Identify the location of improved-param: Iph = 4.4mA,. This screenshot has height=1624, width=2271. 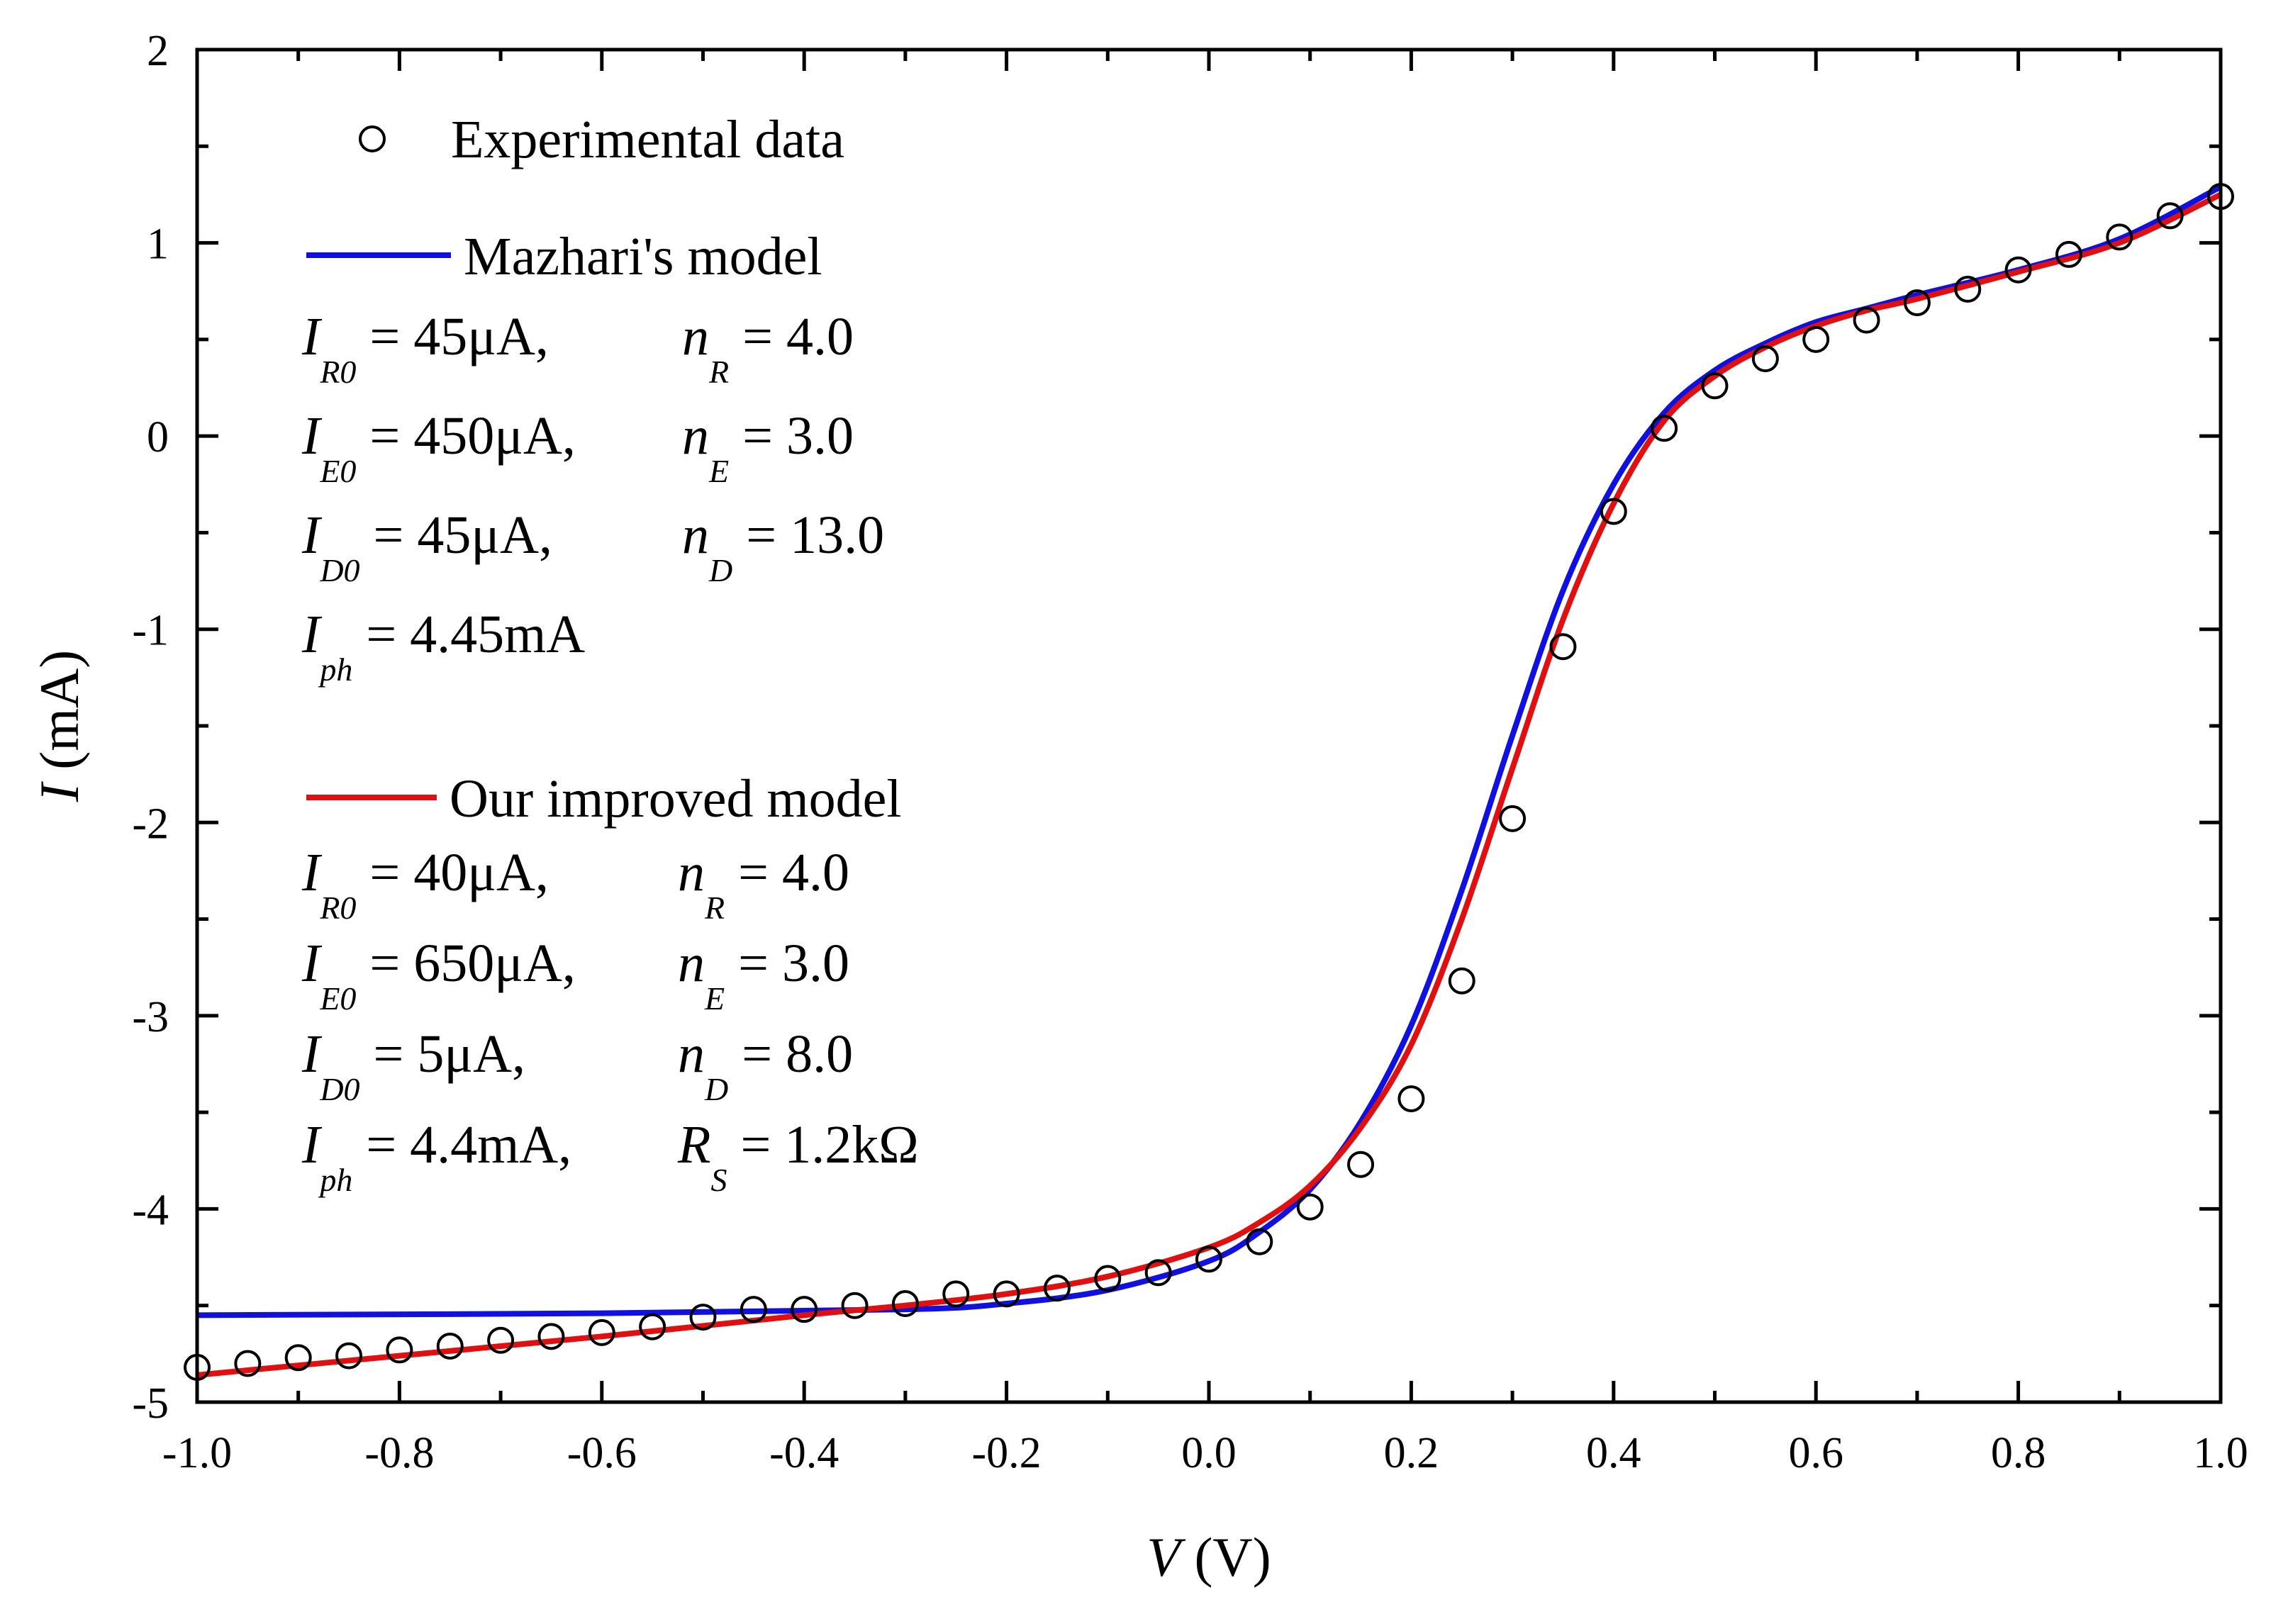
(436, 1156).